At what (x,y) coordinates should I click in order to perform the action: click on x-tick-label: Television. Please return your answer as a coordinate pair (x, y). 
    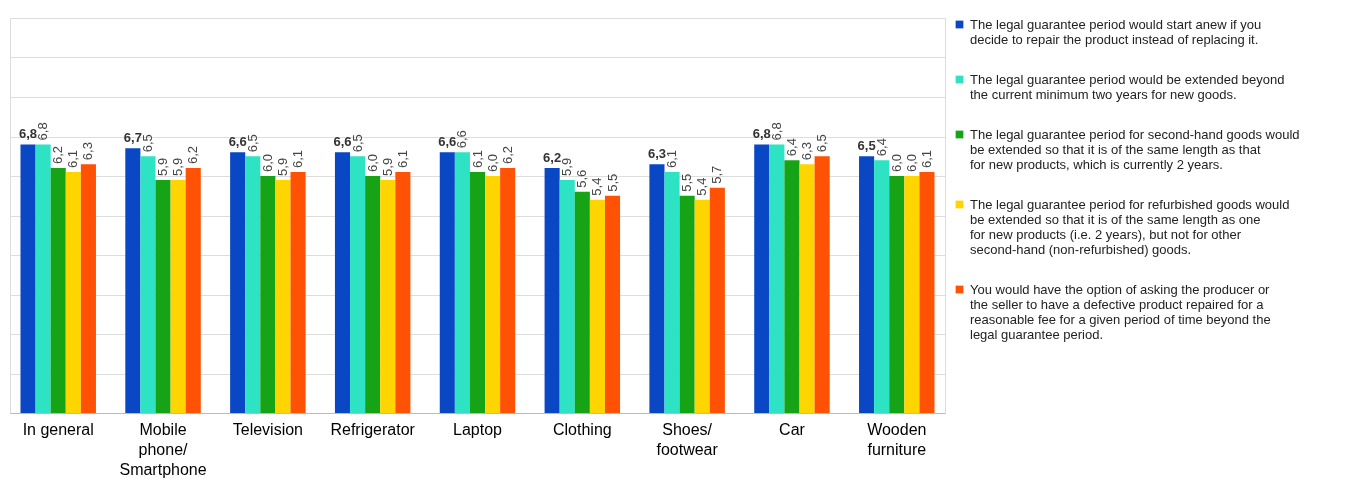
    Looking at the image, I should click on (267, 429).